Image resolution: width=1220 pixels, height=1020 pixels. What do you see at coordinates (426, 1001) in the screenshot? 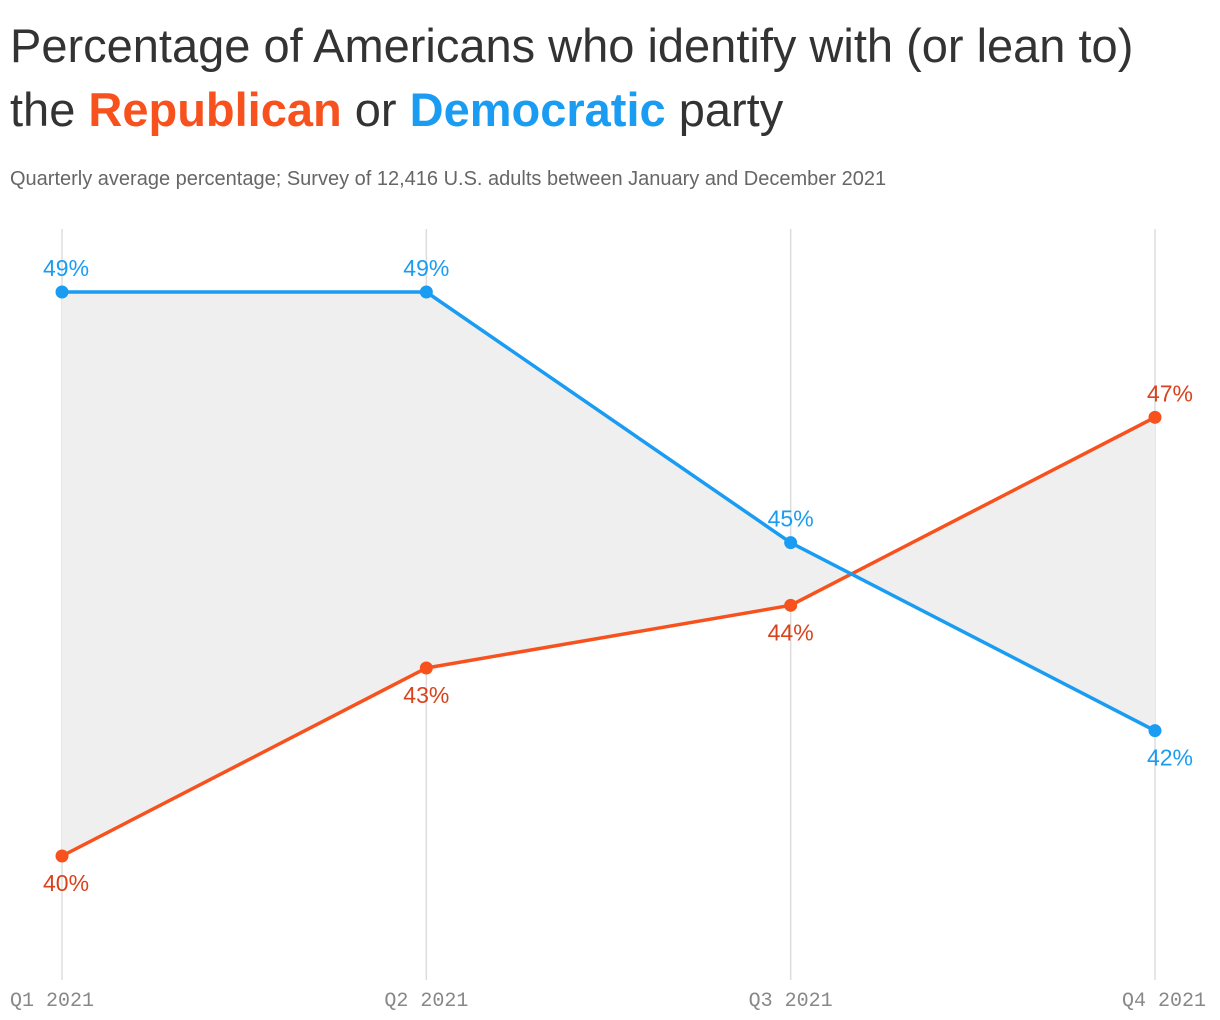
I see `x-tick-label: Q2 2021` at bounding box center [426, 1001].